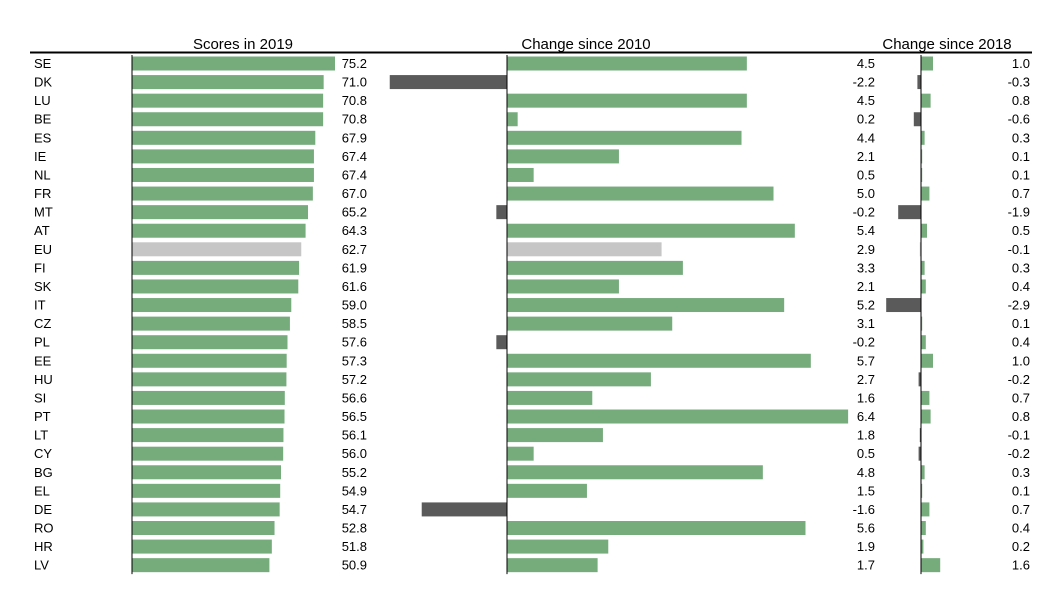  What do you see at coordinates (866, 137) in the screenshot?
I see `data-label: 4.4` at bounding box center [866, 137].